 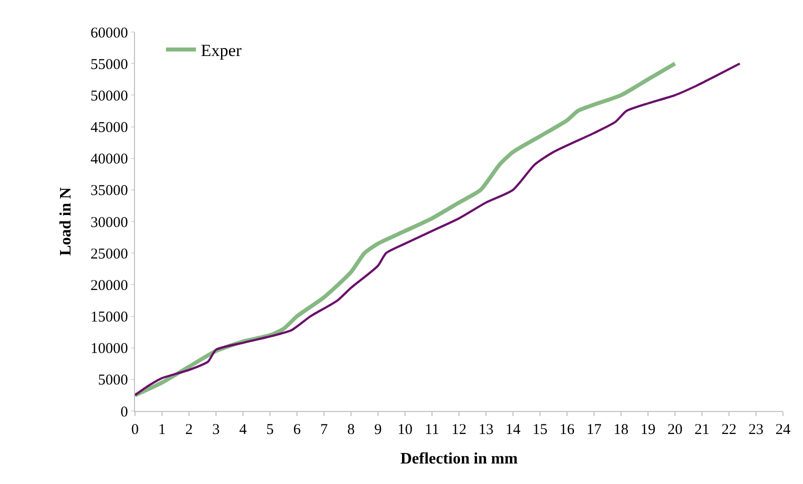 I want to click on y-tick-label: 45000, so click(x=109, y=128).